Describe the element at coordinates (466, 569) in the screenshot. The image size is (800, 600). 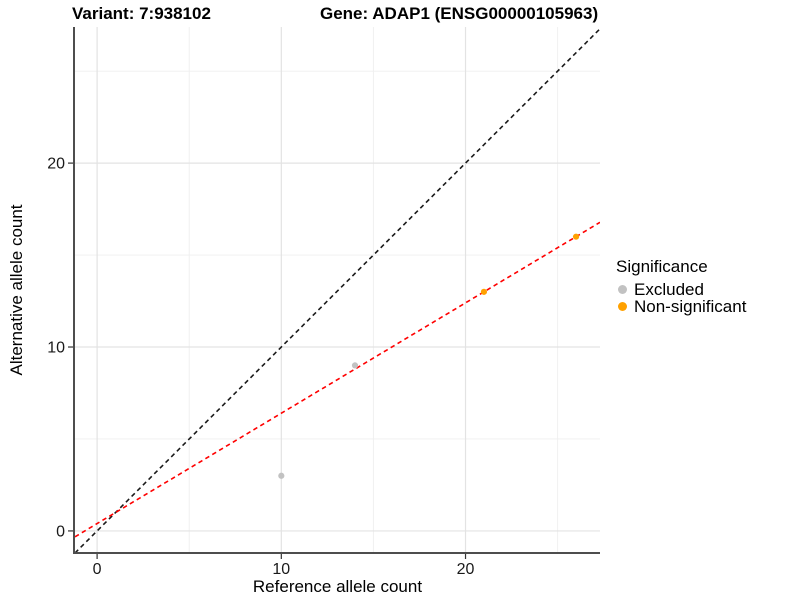
I see `x-tick-label: 20` at that location.